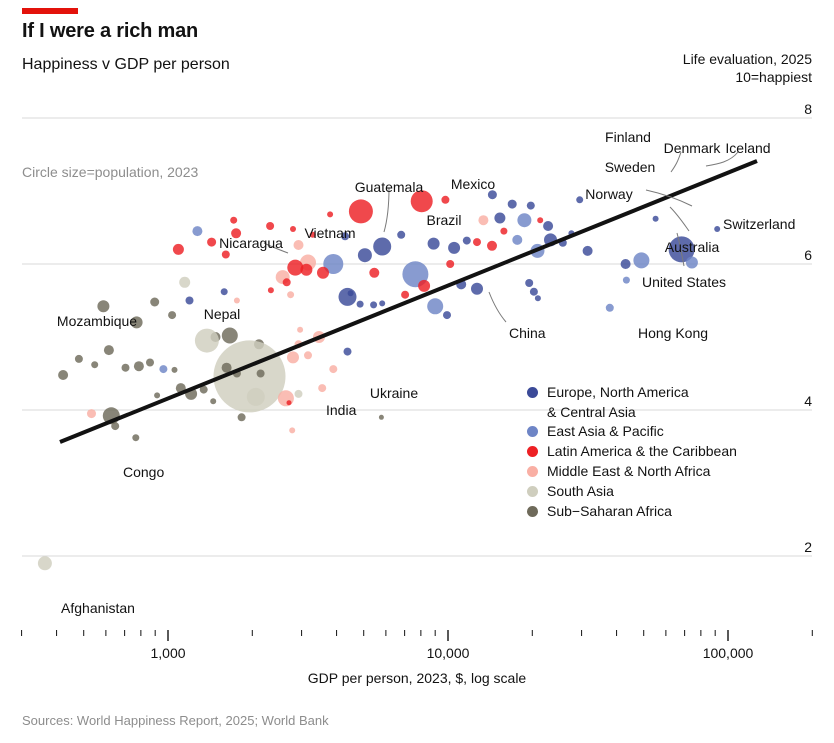  Describe the element at coordinates (144, 472) in the screenshot. I see `country-annotation: Congo` at that location.